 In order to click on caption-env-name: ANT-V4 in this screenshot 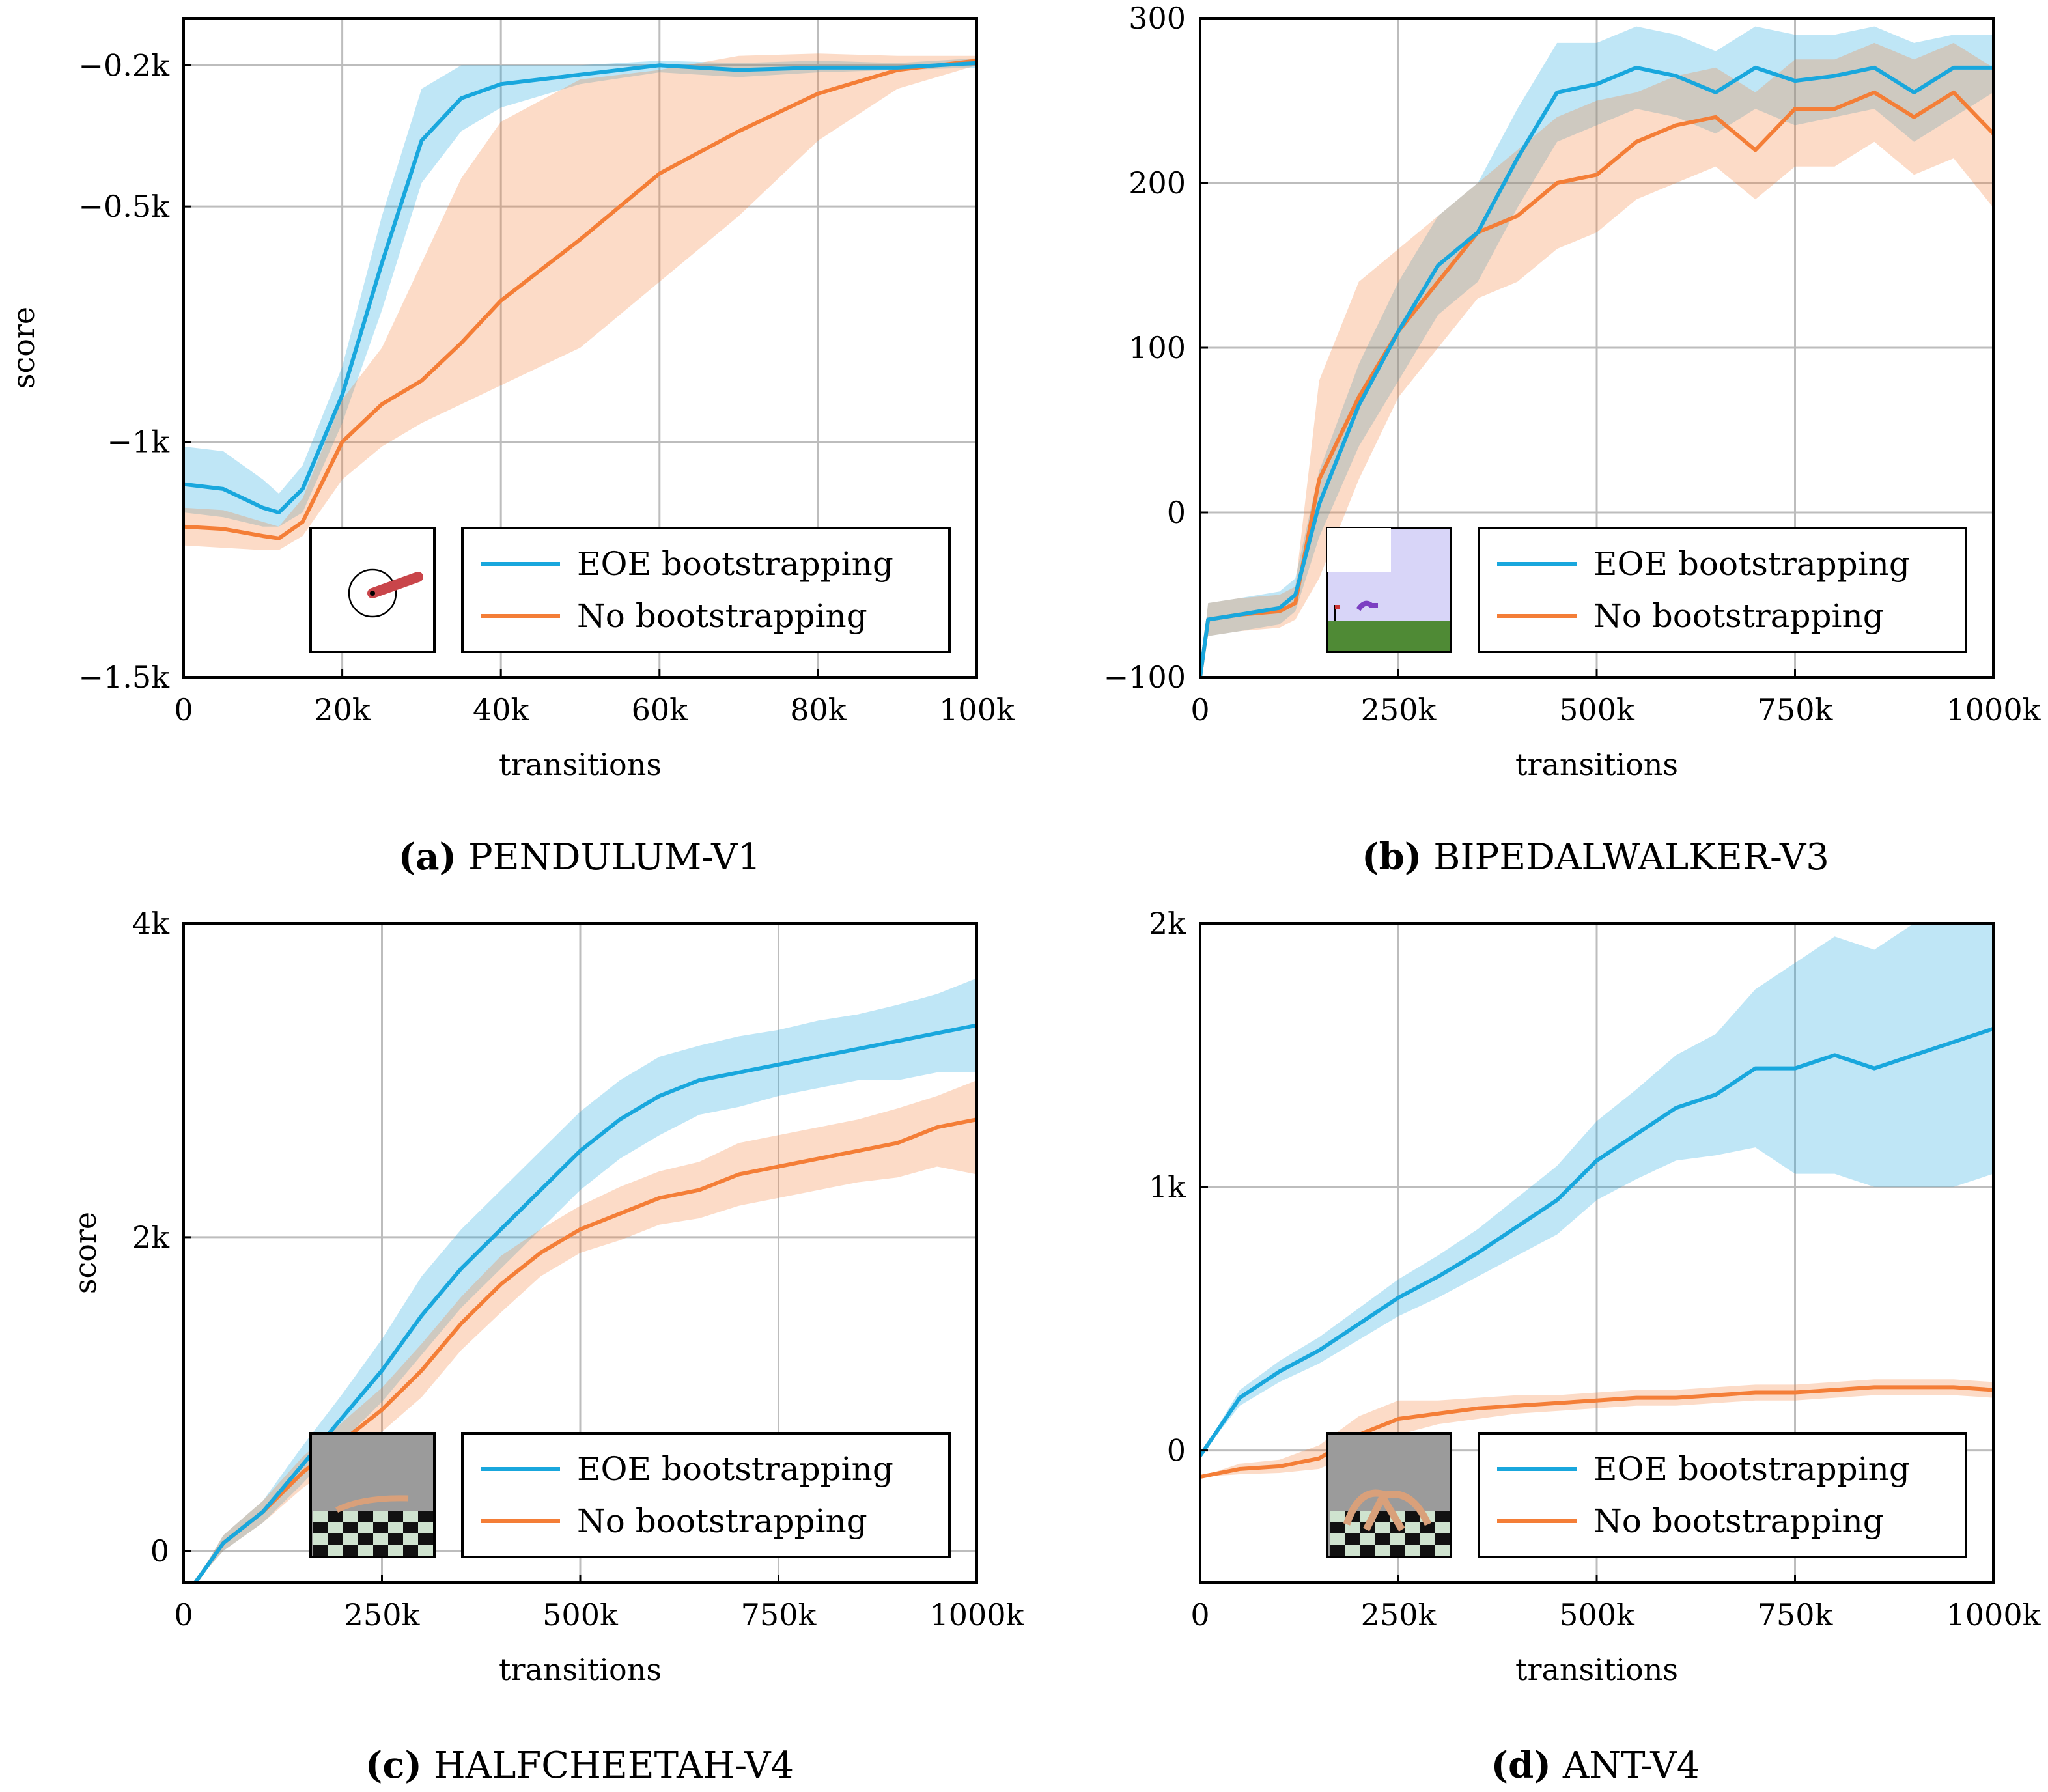, I will do `click(1631, 1766)`.